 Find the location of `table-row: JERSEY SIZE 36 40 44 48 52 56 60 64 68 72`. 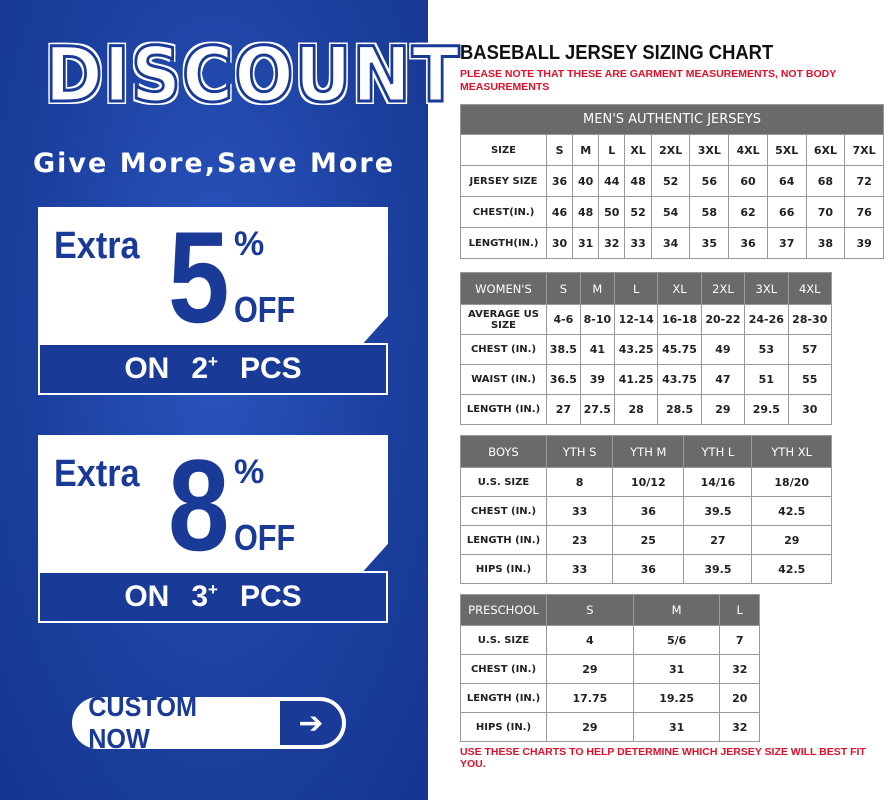

table-row: JERSEY SIZE 36 40 44 48 52 56 60 64 68 72 is located at coordinates (672, 181).